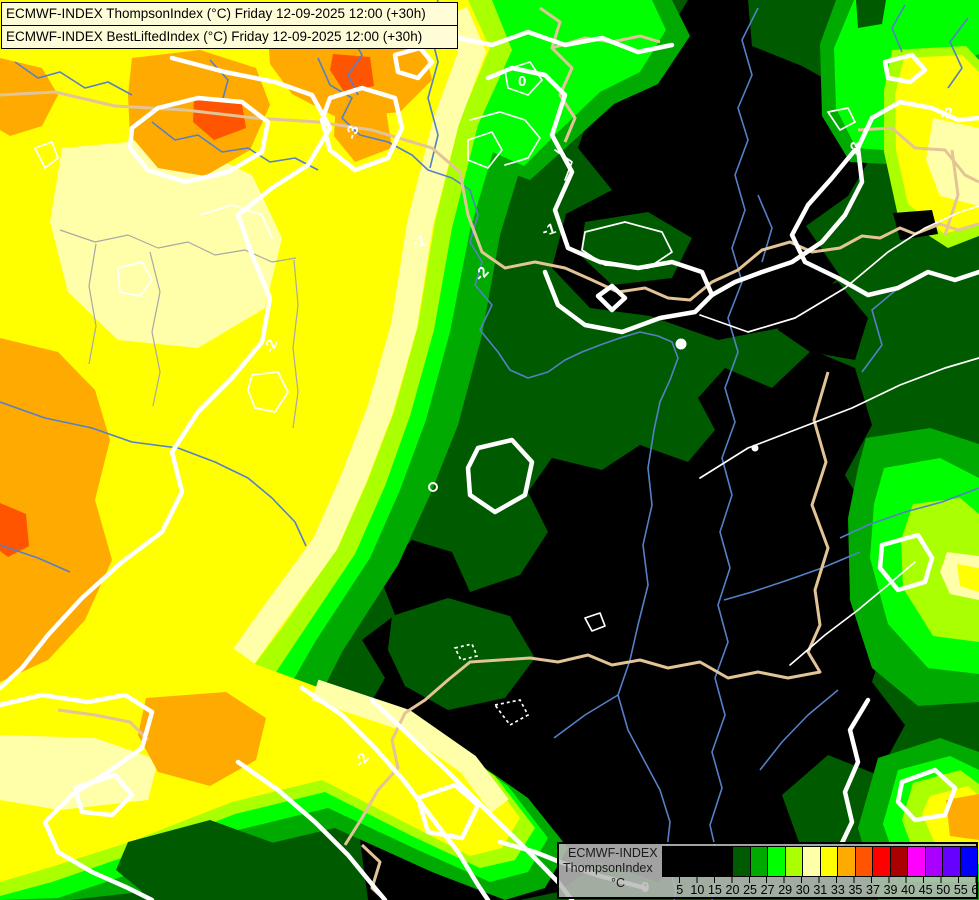 This screenshot has width=979, height=900. What do you see at coordinates (943, 890) in the screenshot?
I see `legend-tick-label: 50` at bounding box center [943, 890].